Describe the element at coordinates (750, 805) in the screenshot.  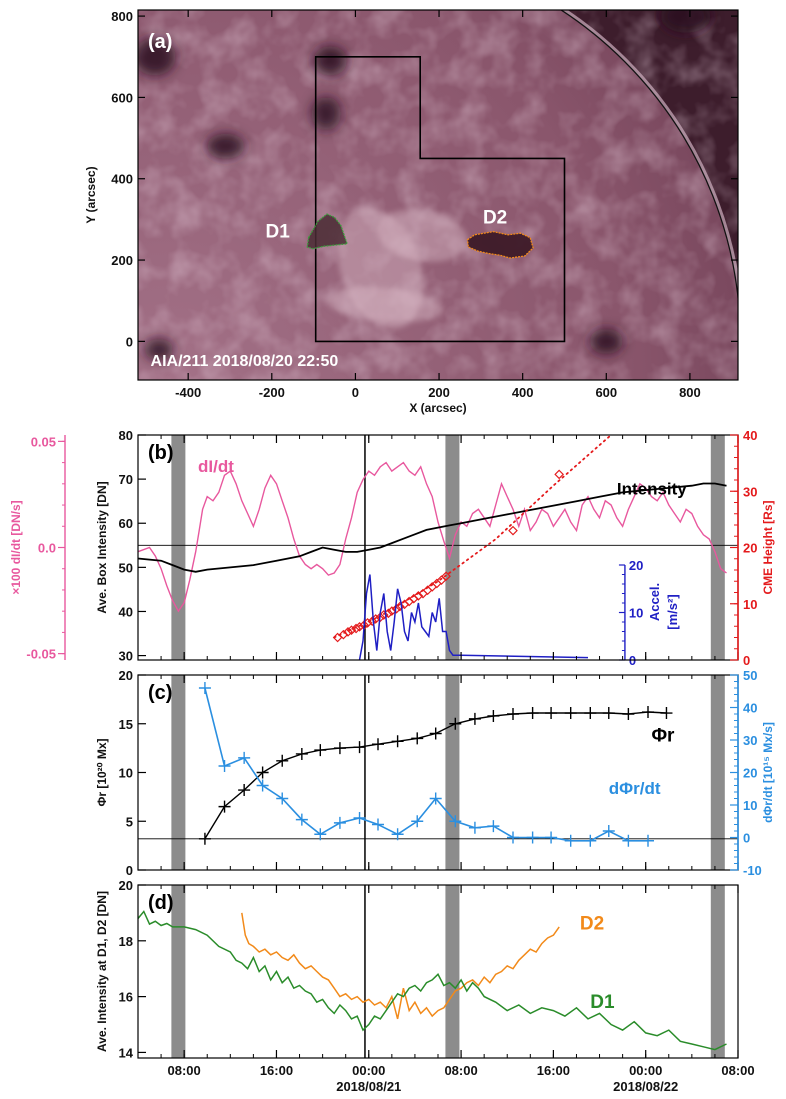
I see `dphi-tick-label: 10` at that location.